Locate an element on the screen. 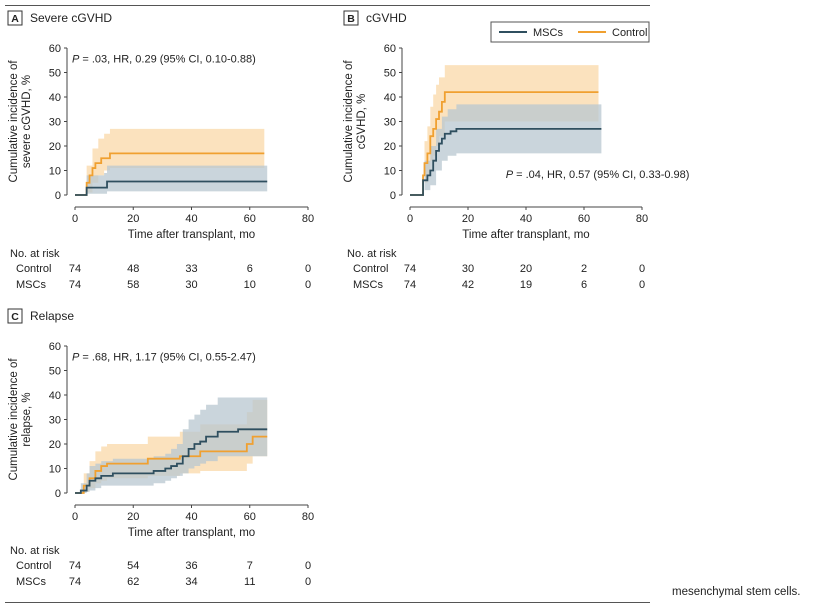  y-axis-label: relapse, % is located at coordinates (27, 419).